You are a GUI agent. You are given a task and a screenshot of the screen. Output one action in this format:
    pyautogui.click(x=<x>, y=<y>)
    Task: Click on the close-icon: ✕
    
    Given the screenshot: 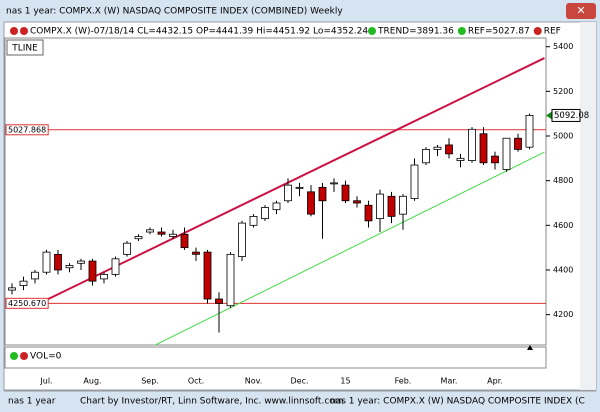 What is the action you would take?
    pyautogui.click(x=580, y=10)
    